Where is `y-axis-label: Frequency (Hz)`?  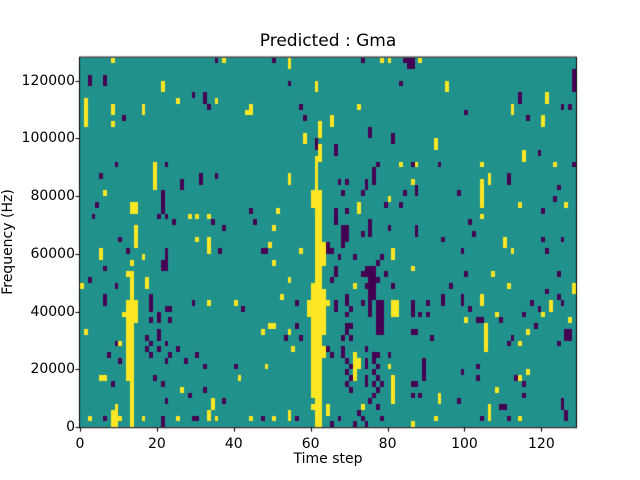
y-axis-label: Frequency (Hz) is located at coordinates (8, 242).